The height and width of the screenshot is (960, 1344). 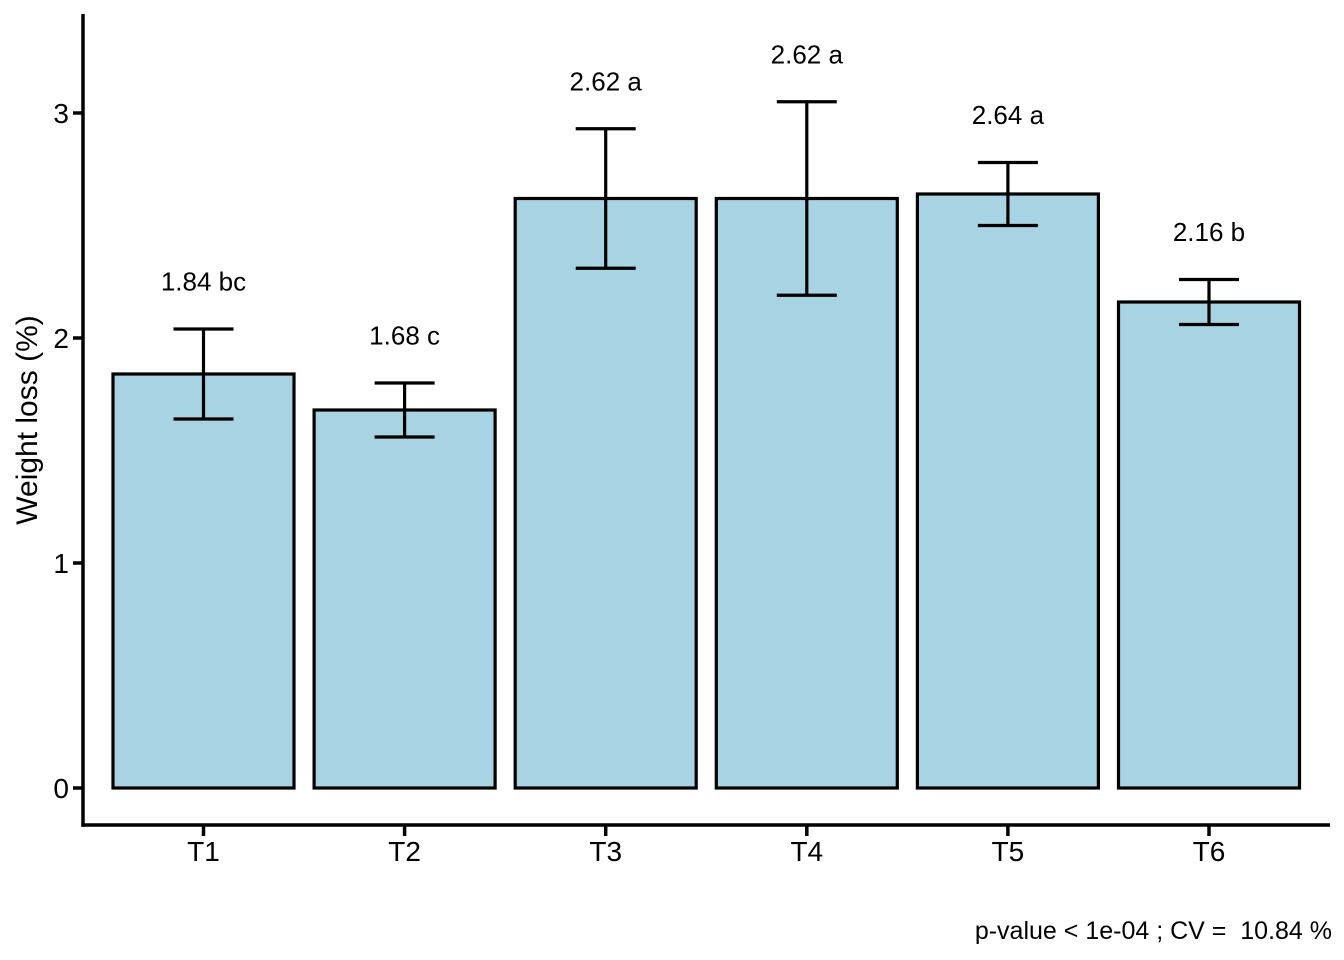 I want to click on x-tick-label-T1: T1, so click(x=203, y=851).